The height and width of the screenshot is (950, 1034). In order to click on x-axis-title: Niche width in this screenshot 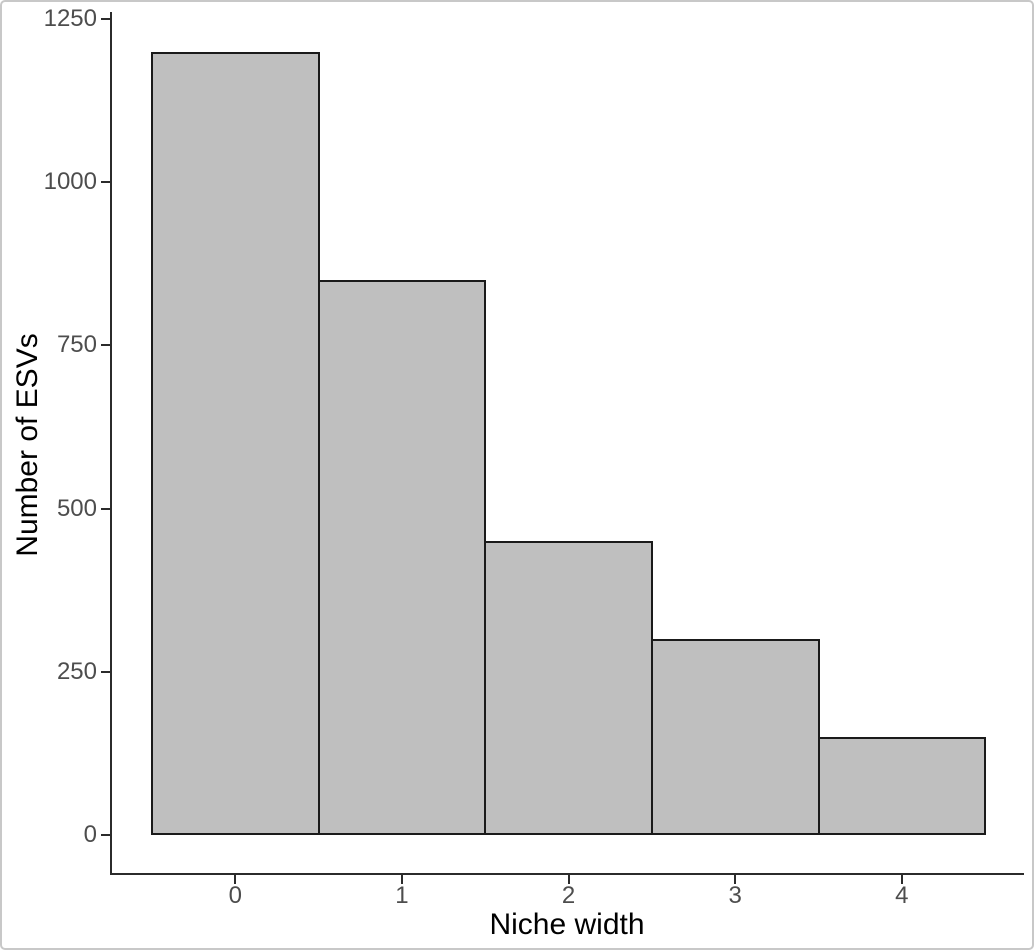, I will do `click(567, 924)`.